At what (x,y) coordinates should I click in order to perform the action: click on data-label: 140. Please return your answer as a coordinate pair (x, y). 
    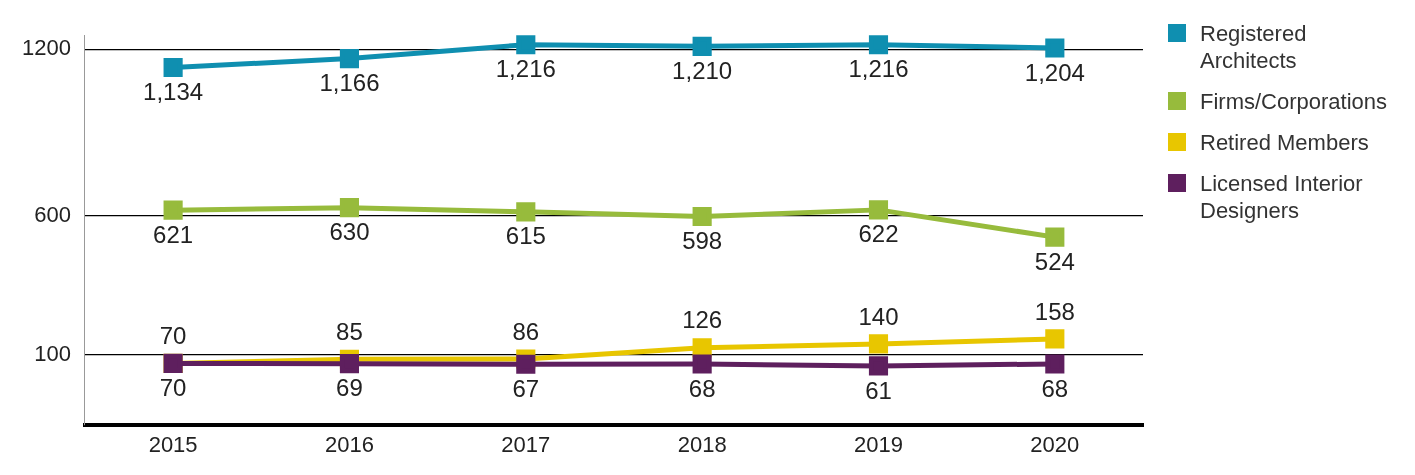
    Looking at the image, I should click on (878, 316).